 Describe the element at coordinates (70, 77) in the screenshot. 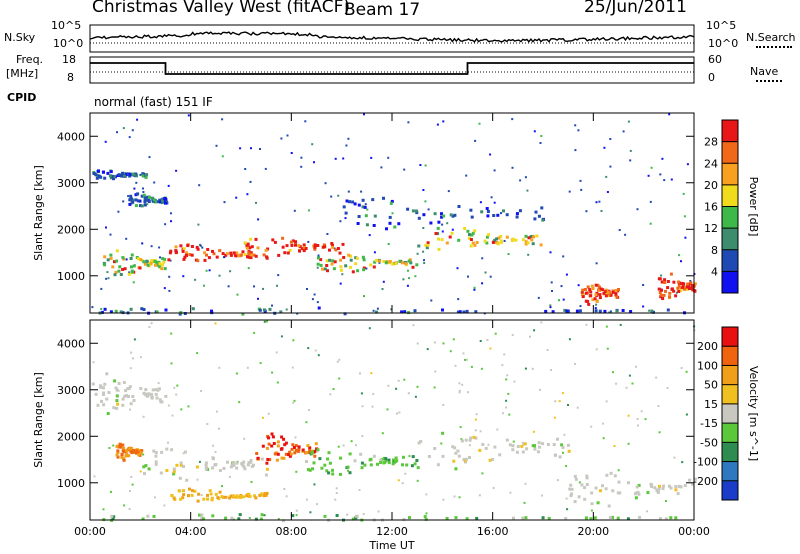

I see `freq-tick-low: 8` at that location.